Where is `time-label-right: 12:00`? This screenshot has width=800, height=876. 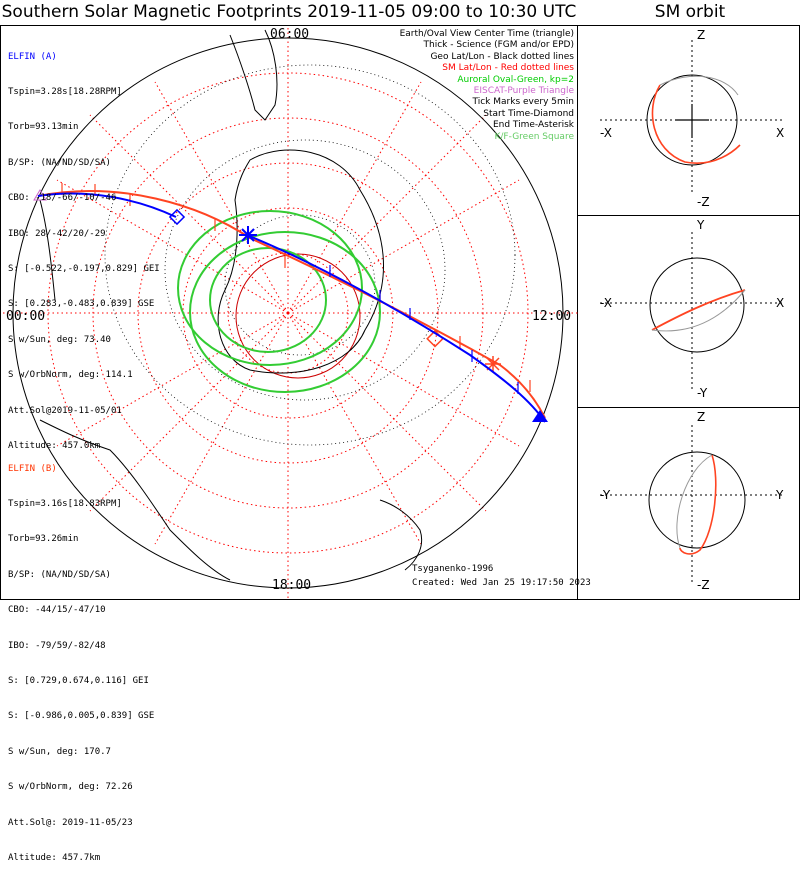 time-label-right: 12:00 is located at coordinates (552, 316).